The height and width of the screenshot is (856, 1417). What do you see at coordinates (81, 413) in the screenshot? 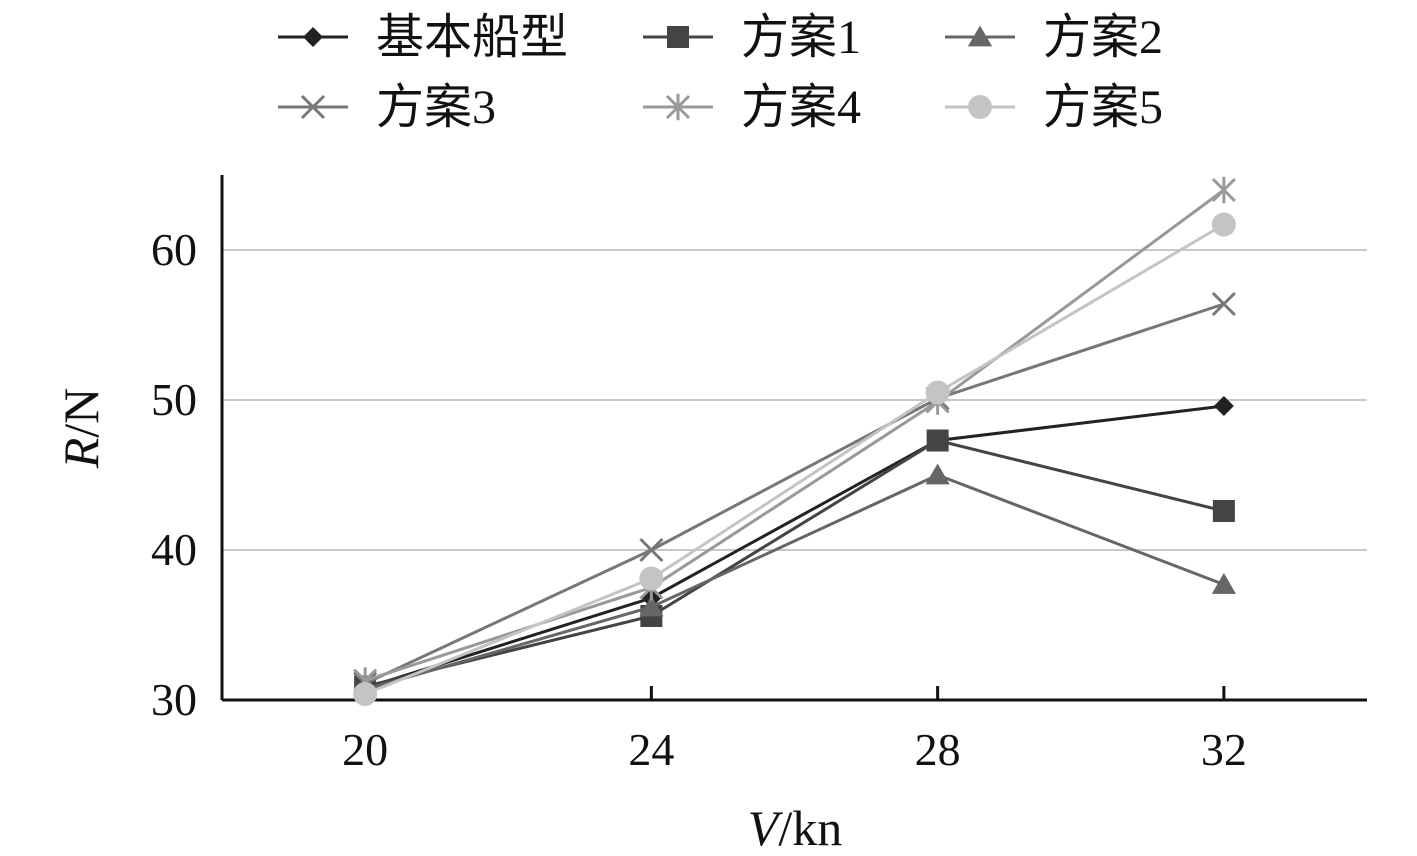
I see `y-axis-unit: /N` at bounding box center [81, 413].